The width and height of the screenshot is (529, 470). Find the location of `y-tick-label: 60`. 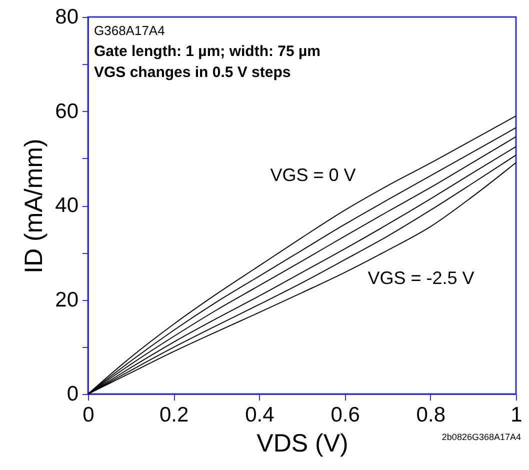

y-tick-label: 60 is located at coordinates (66, 111).